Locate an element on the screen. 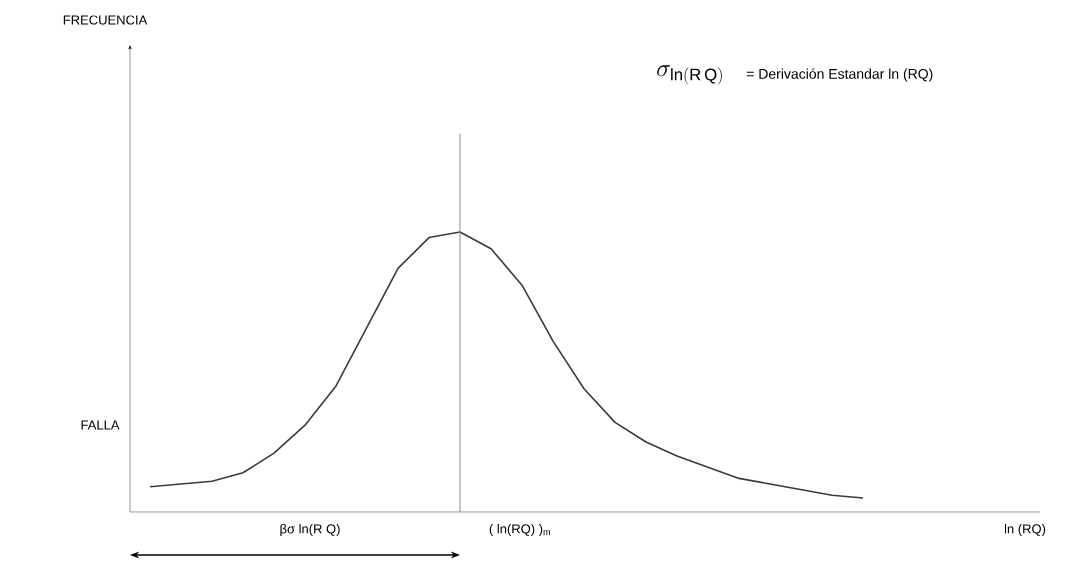 This screenshot has width=1066, height=564. text: $\sigma_{\mathrm{ln(R\,Q)}}$ is located at coordinates (689, 75).